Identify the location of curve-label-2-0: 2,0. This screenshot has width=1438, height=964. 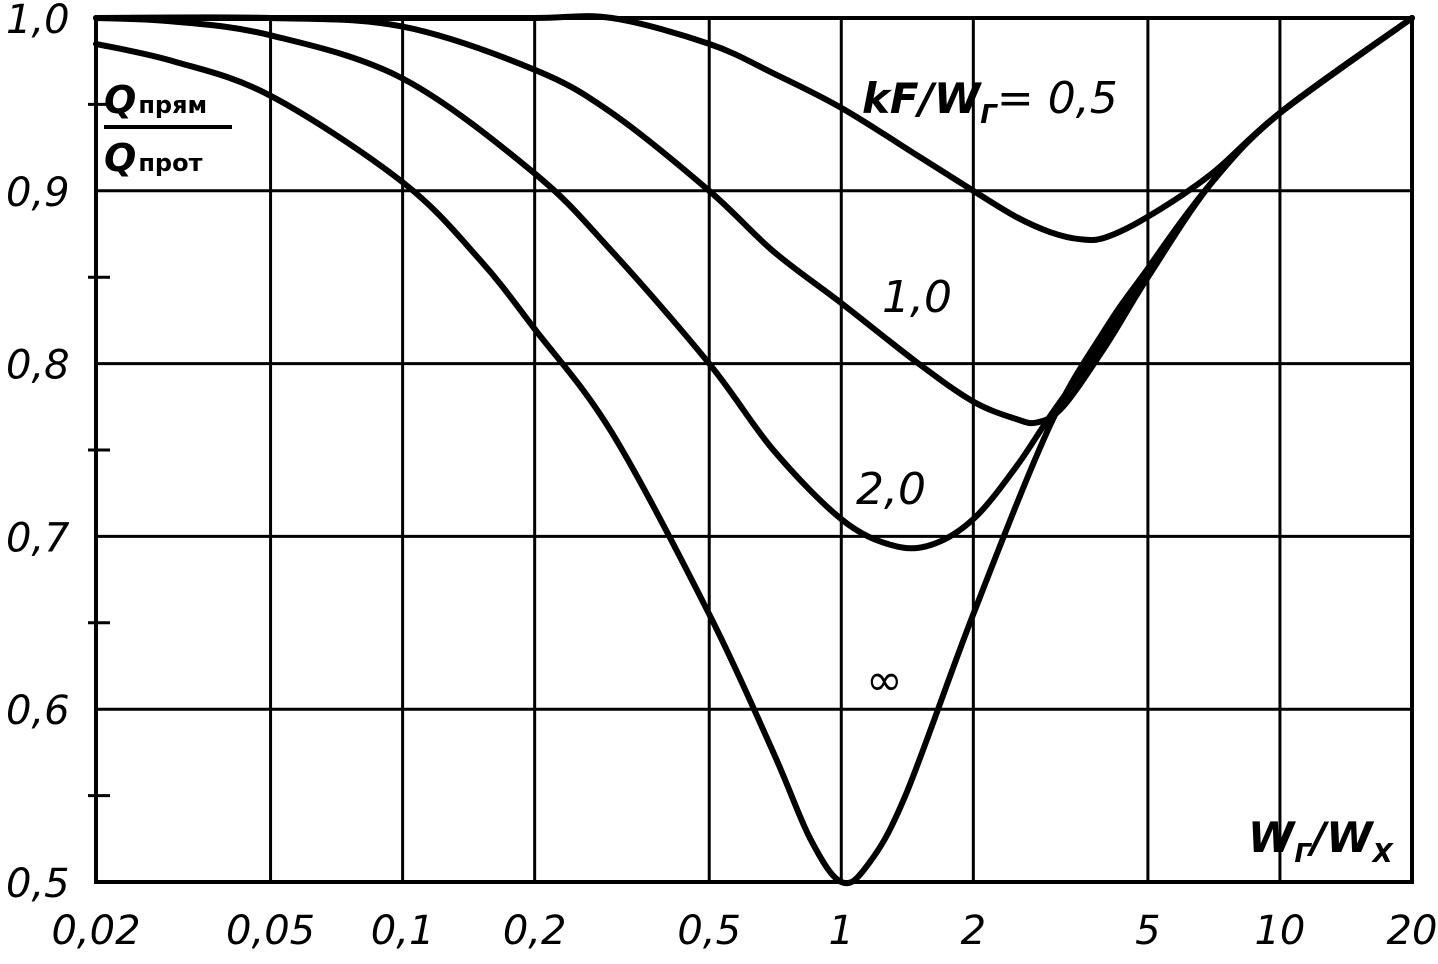
(891, 489).